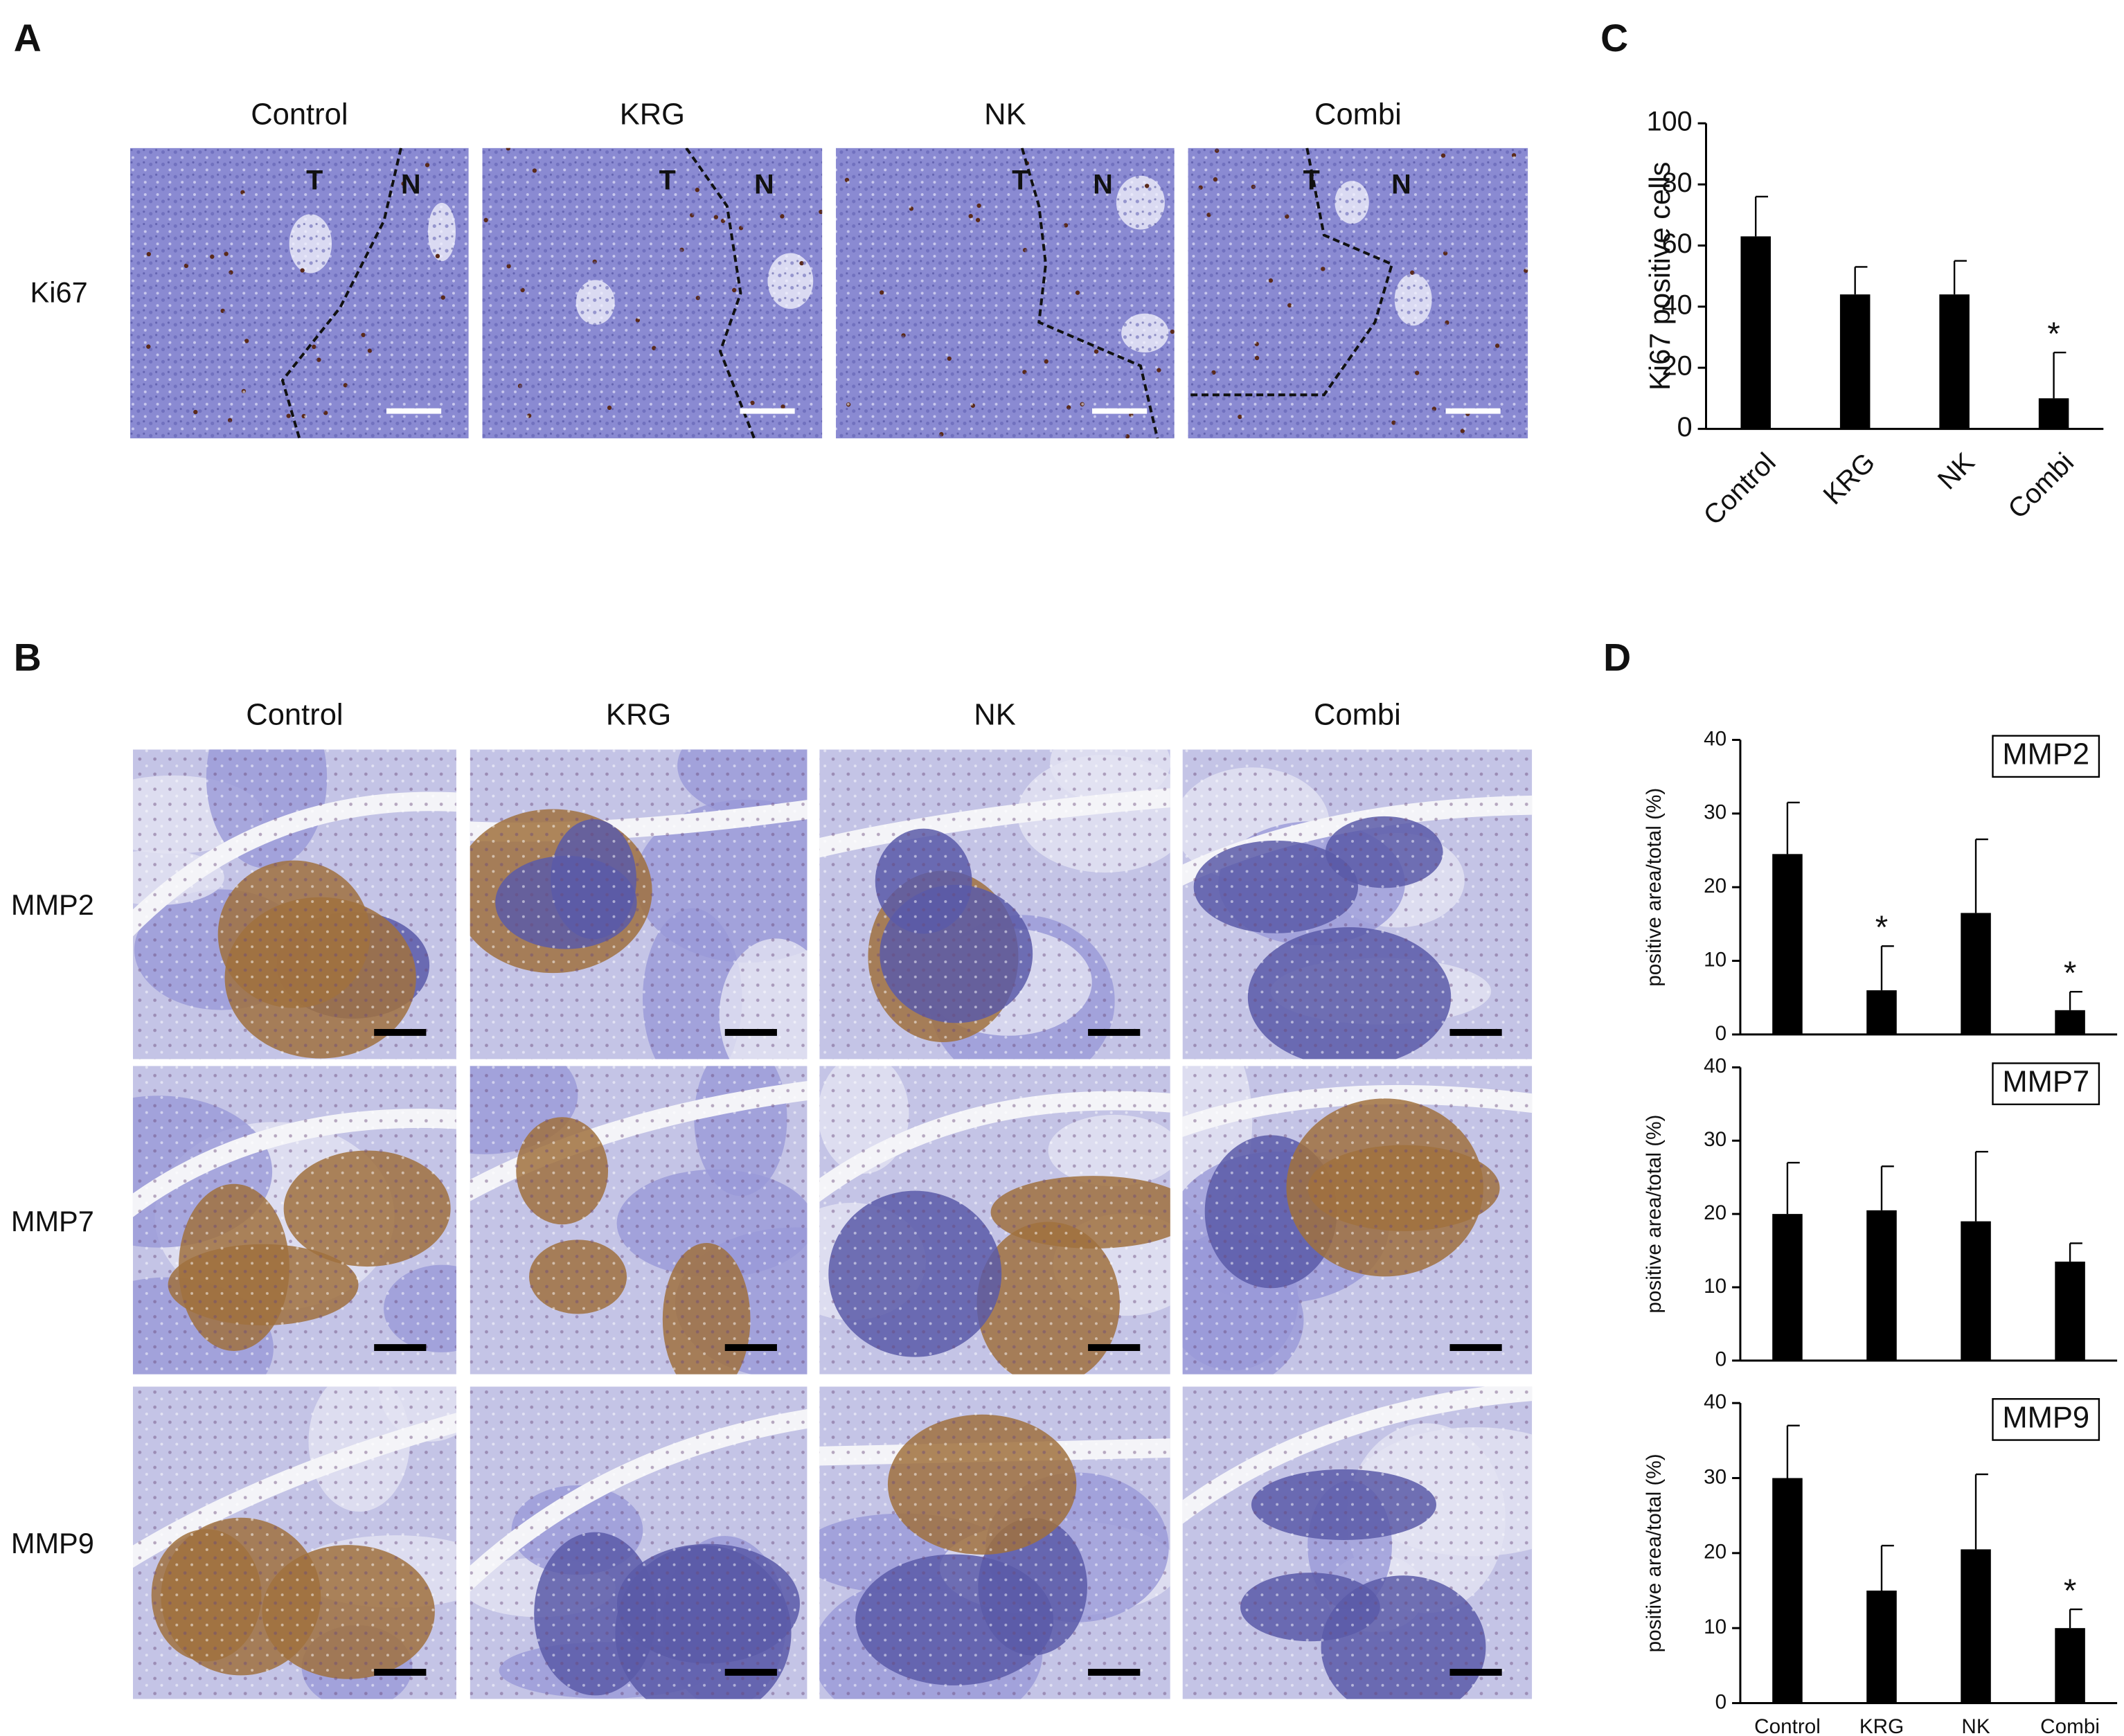  Describe the element at coordinates (1617, 657) in the screenshot. I see `panel-label: D` at that location.